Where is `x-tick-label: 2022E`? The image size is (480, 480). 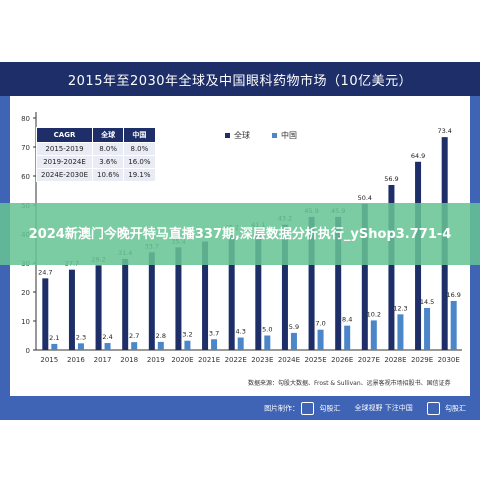 x-tick-label: 2022E is located at coordinates (236, 360).